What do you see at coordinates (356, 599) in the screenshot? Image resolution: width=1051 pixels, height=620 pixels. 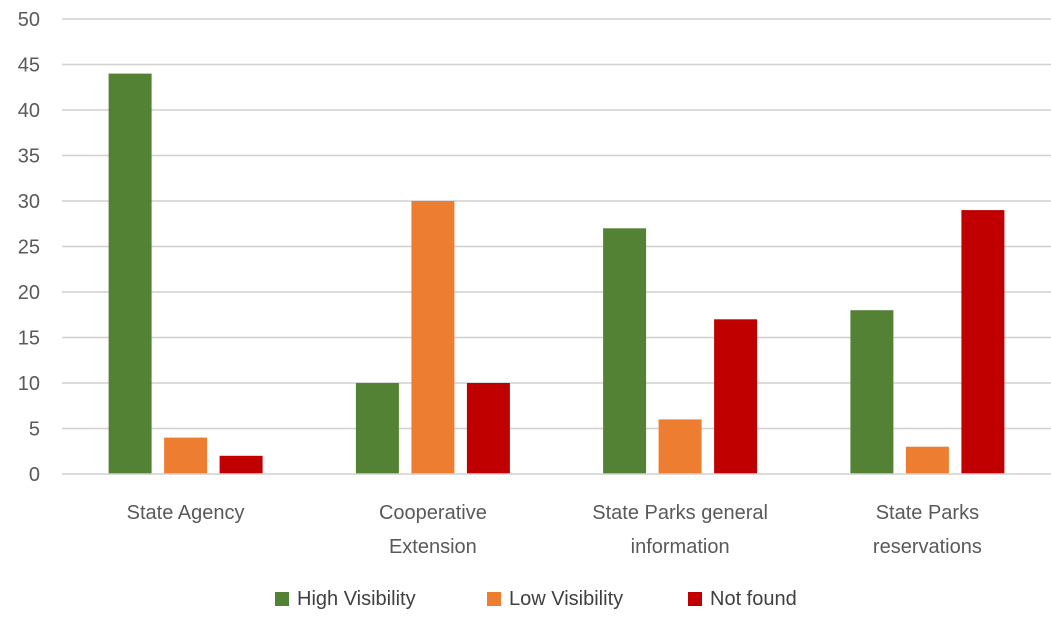 I see `legend-label: High Visibility` at bounding box center [356, 599].